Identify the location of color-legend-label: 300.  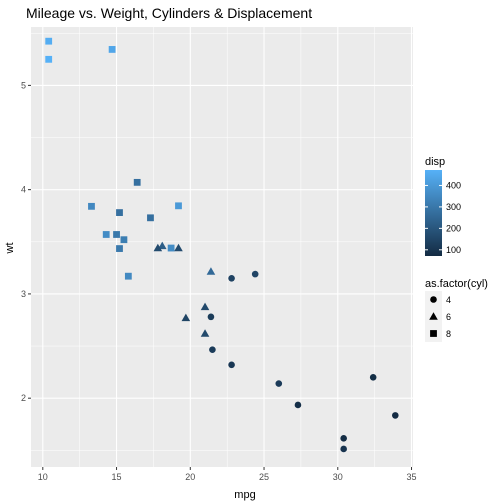
(453, 207).